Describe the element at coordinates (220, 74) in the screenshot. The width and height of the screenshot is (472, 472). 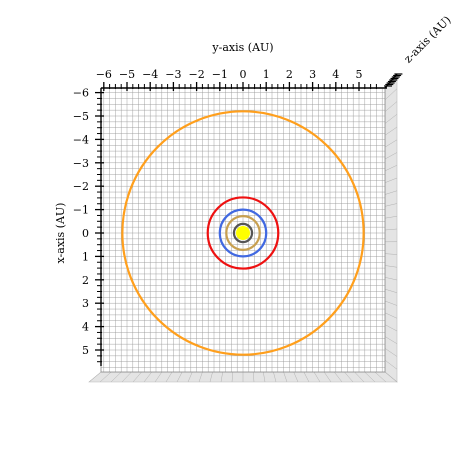
I see `y-tick-label: −1` at that location.